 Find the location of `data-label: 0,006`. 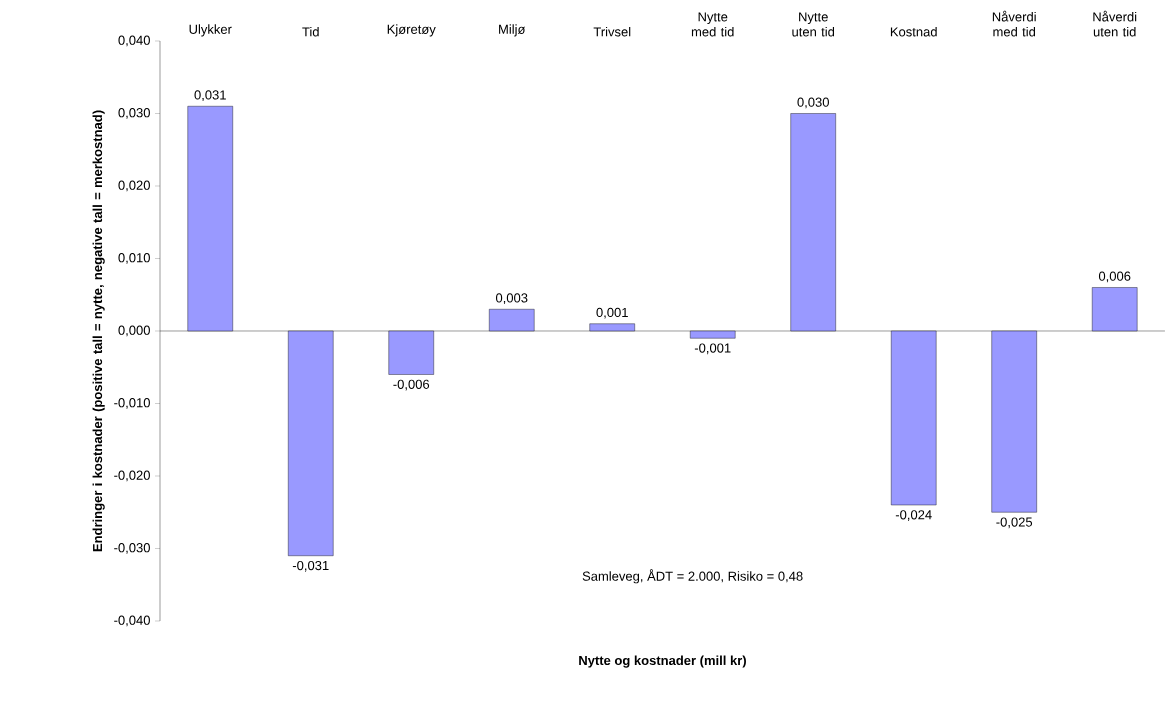

data-label: 0,006 is located at coordinates (1114, 277).